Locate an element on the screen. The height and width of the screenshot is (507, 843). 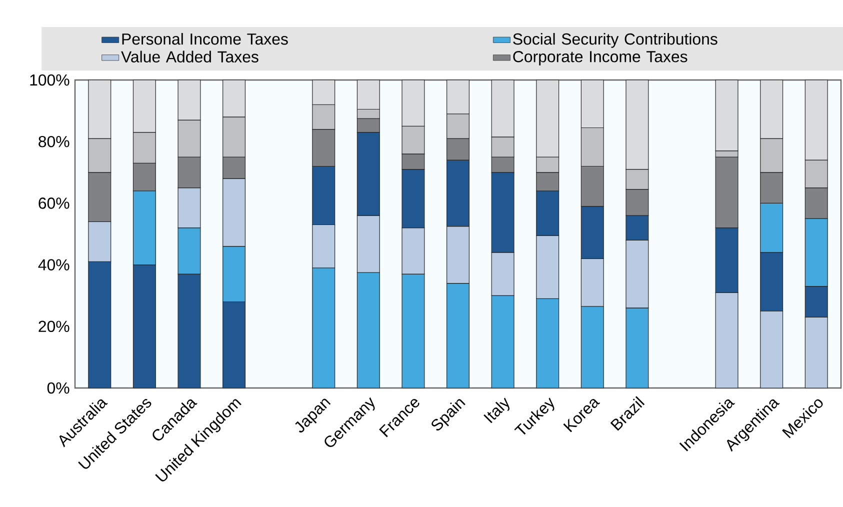
legend-label: Social Security Contributions is located at coordinates (615, 40).